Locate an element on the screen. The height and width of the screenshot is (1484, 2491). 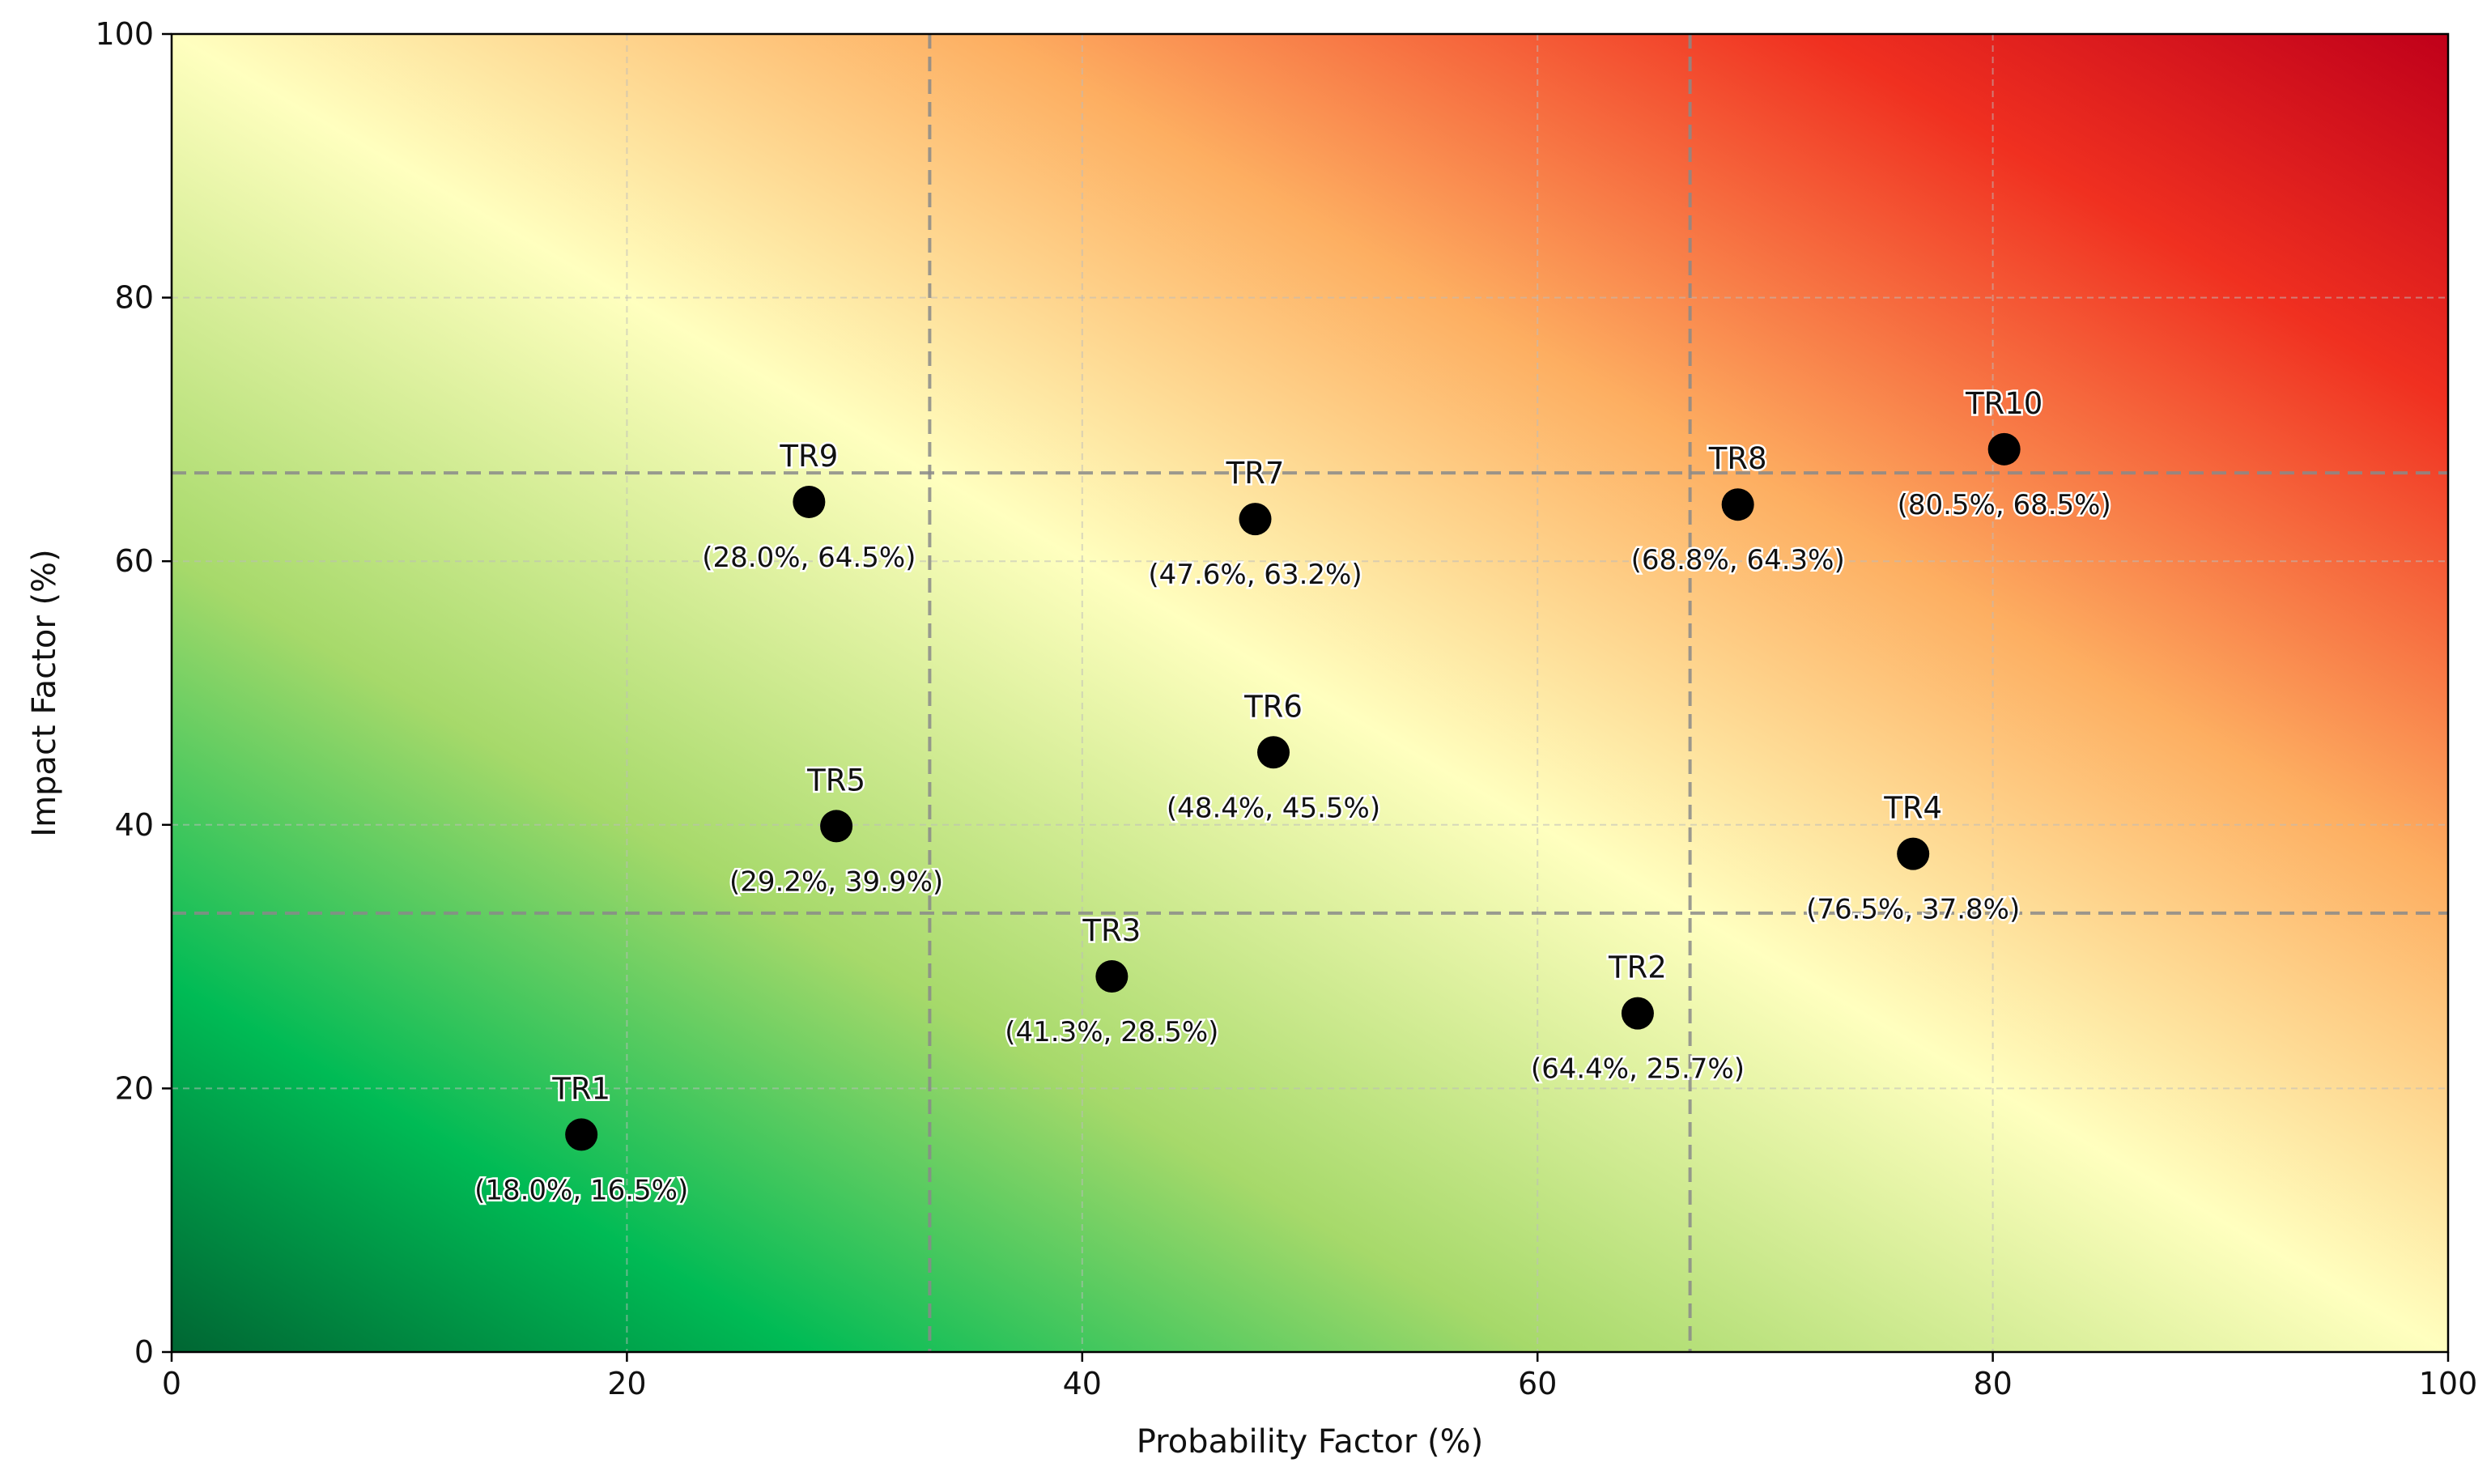
y-tick-label: 100 is located at coordinates (124, 34).